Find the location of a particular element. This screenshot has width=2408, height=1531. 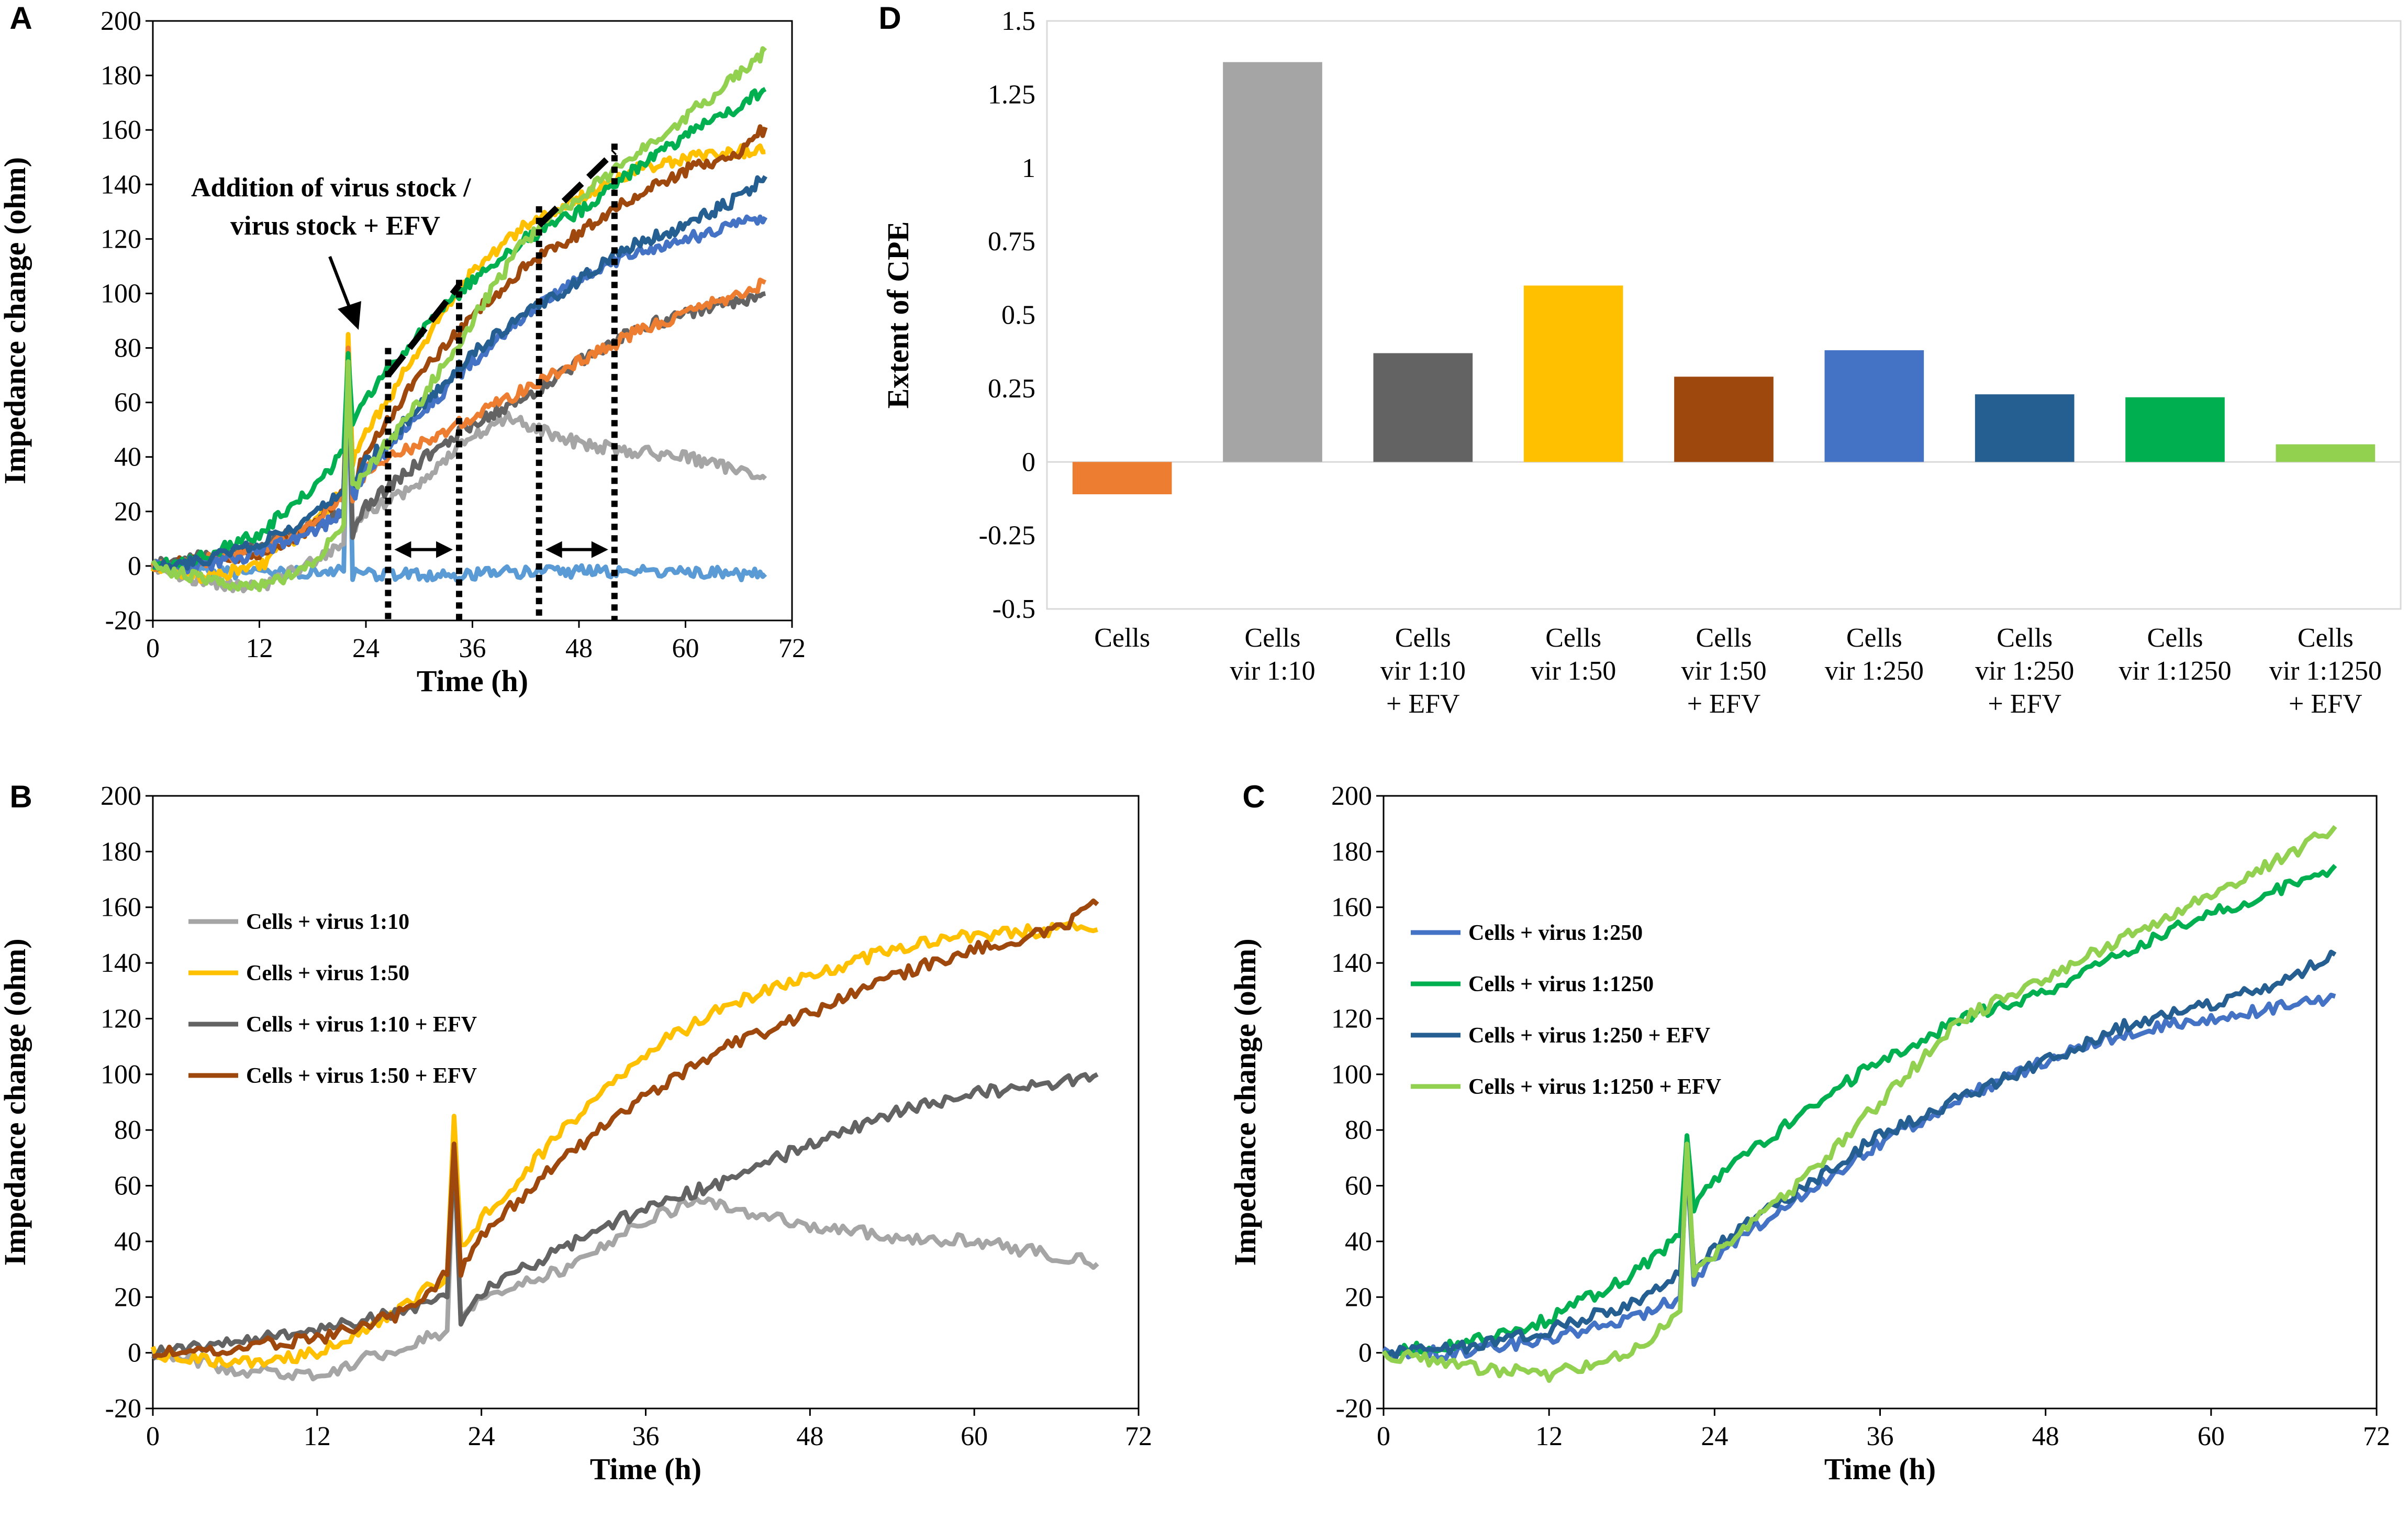

y-axis-title: Extent of CPE is located at coordinates (898, 315).